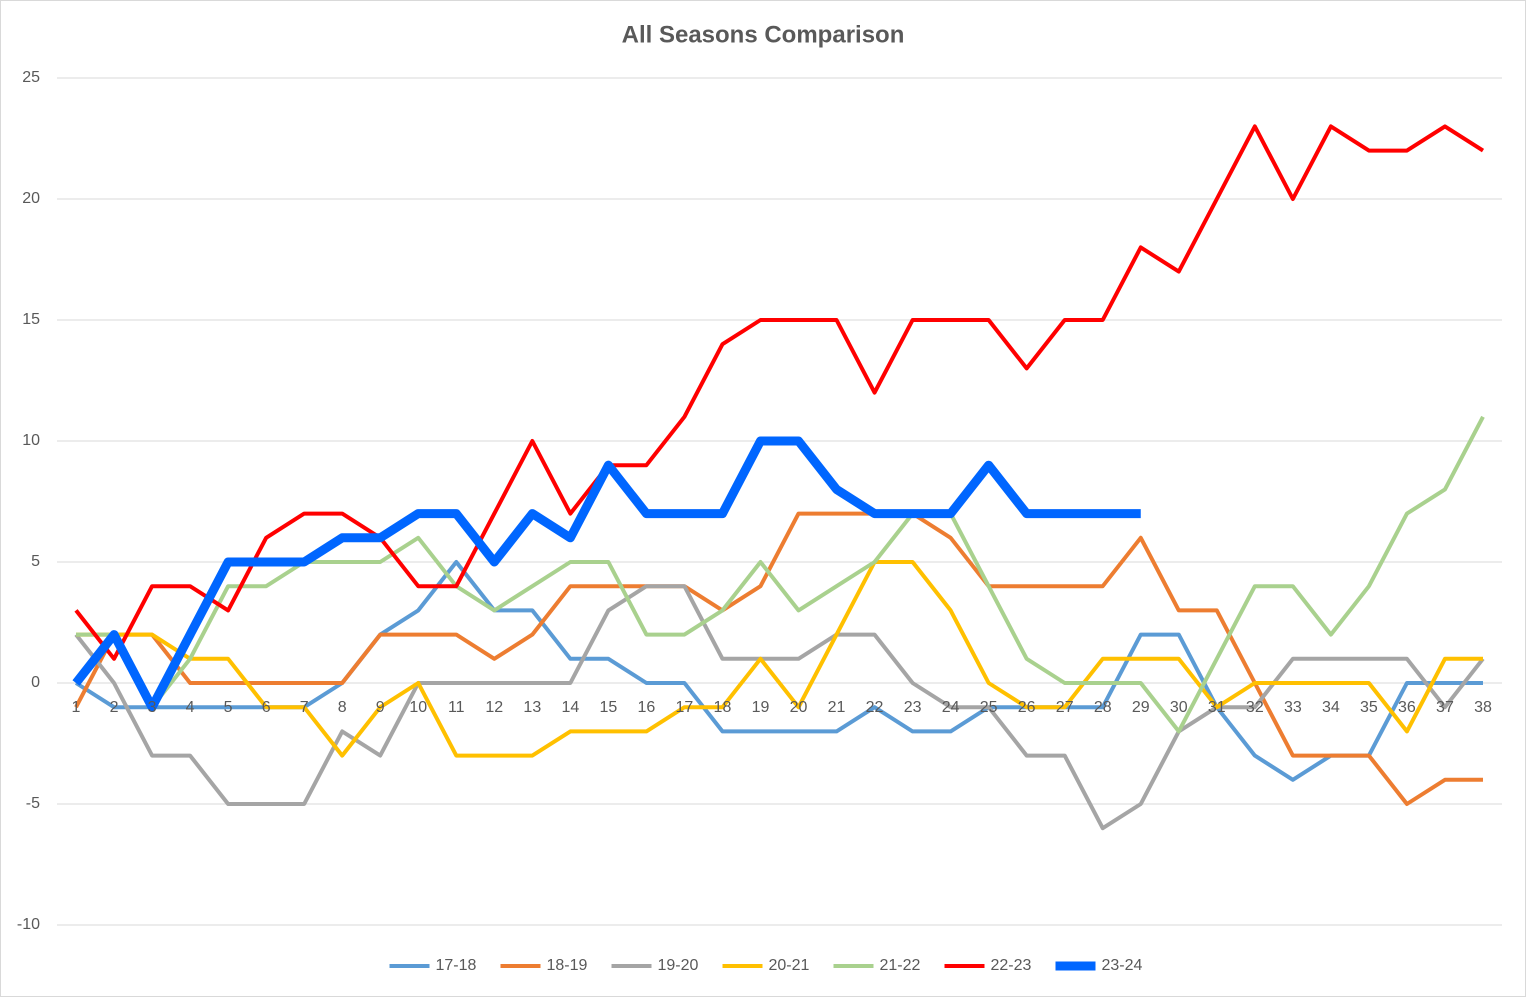 This screenshot has width=1526, height=997. I want to click on x-tick-label: 9, so click(380, 707).